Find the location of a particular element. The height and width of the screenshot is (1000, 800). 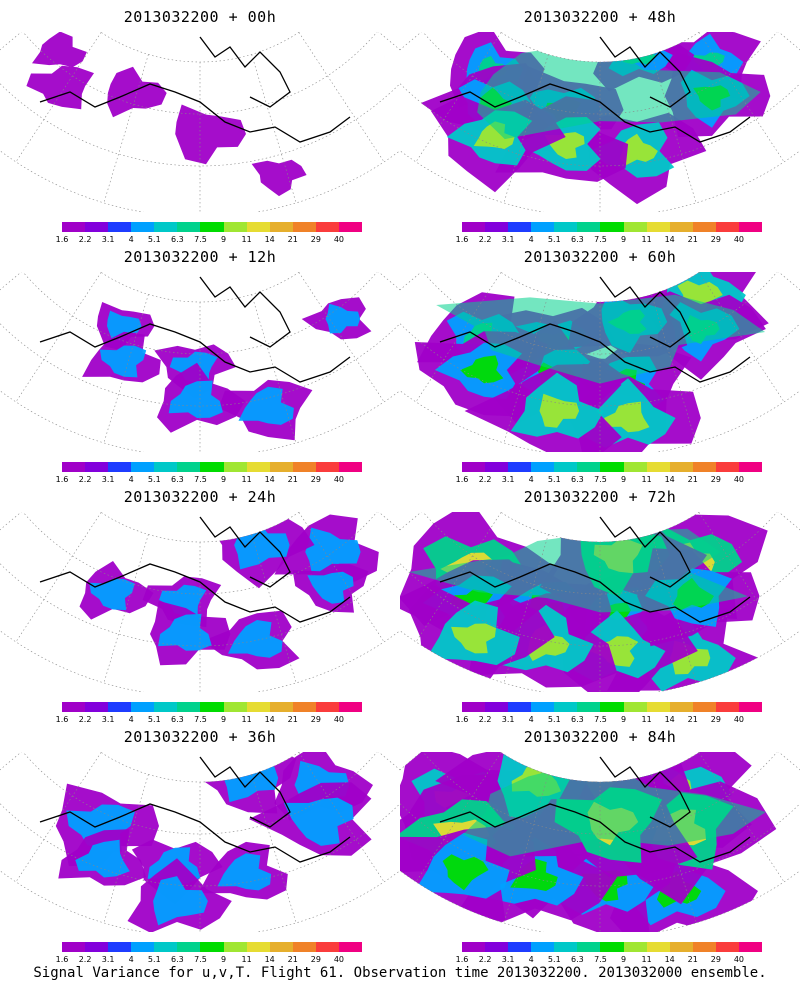

panel-title: 2013032200 + 60h is located at coordinates (600, 257).